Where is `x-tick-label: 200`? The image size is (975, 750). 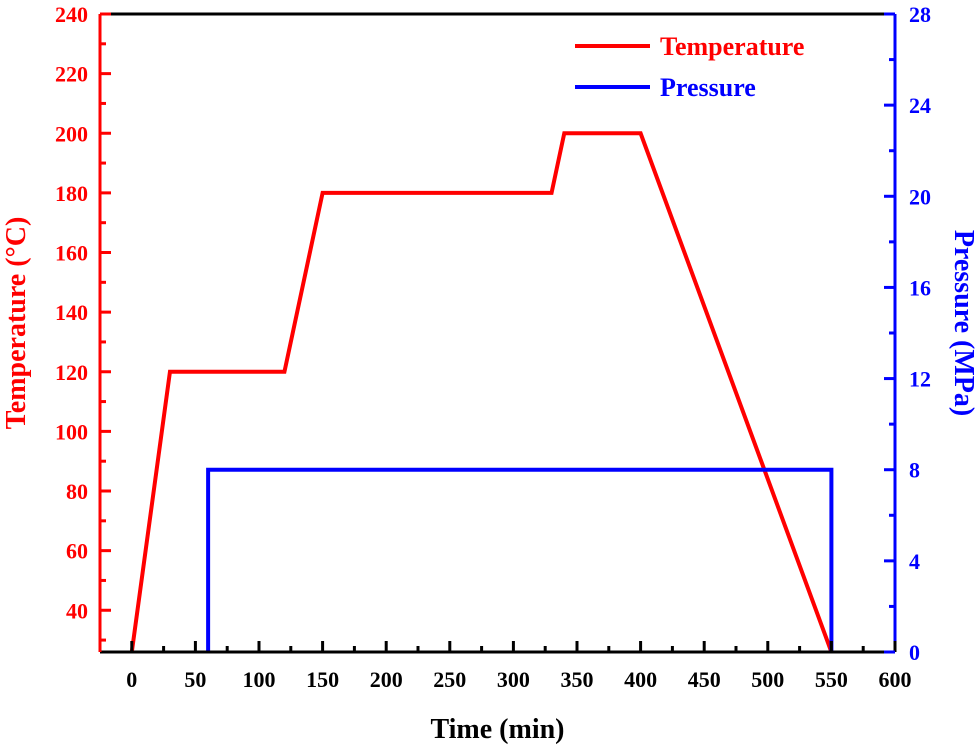 x-tick-label: 200 is located at coordinates (386, 679).